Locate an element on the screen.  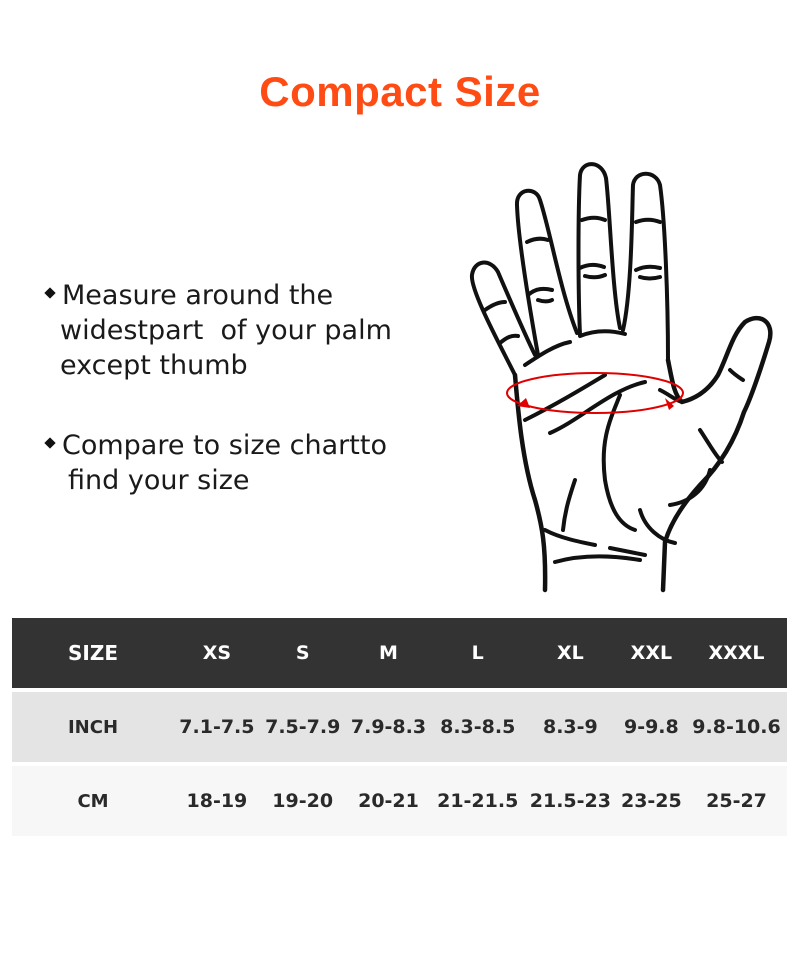
header-size: XXL is located at coordinates (651, 653).